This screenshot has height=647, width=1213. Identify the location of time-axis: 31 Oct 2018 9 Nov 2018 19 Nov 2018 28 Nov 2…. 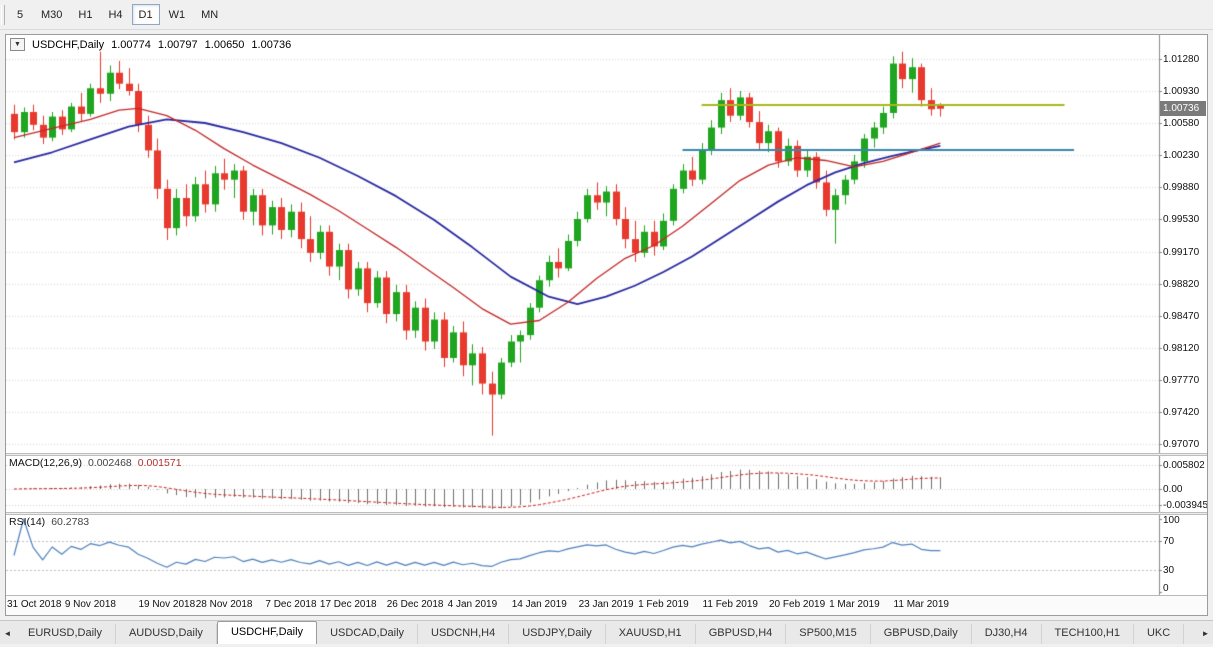
(606, 605).